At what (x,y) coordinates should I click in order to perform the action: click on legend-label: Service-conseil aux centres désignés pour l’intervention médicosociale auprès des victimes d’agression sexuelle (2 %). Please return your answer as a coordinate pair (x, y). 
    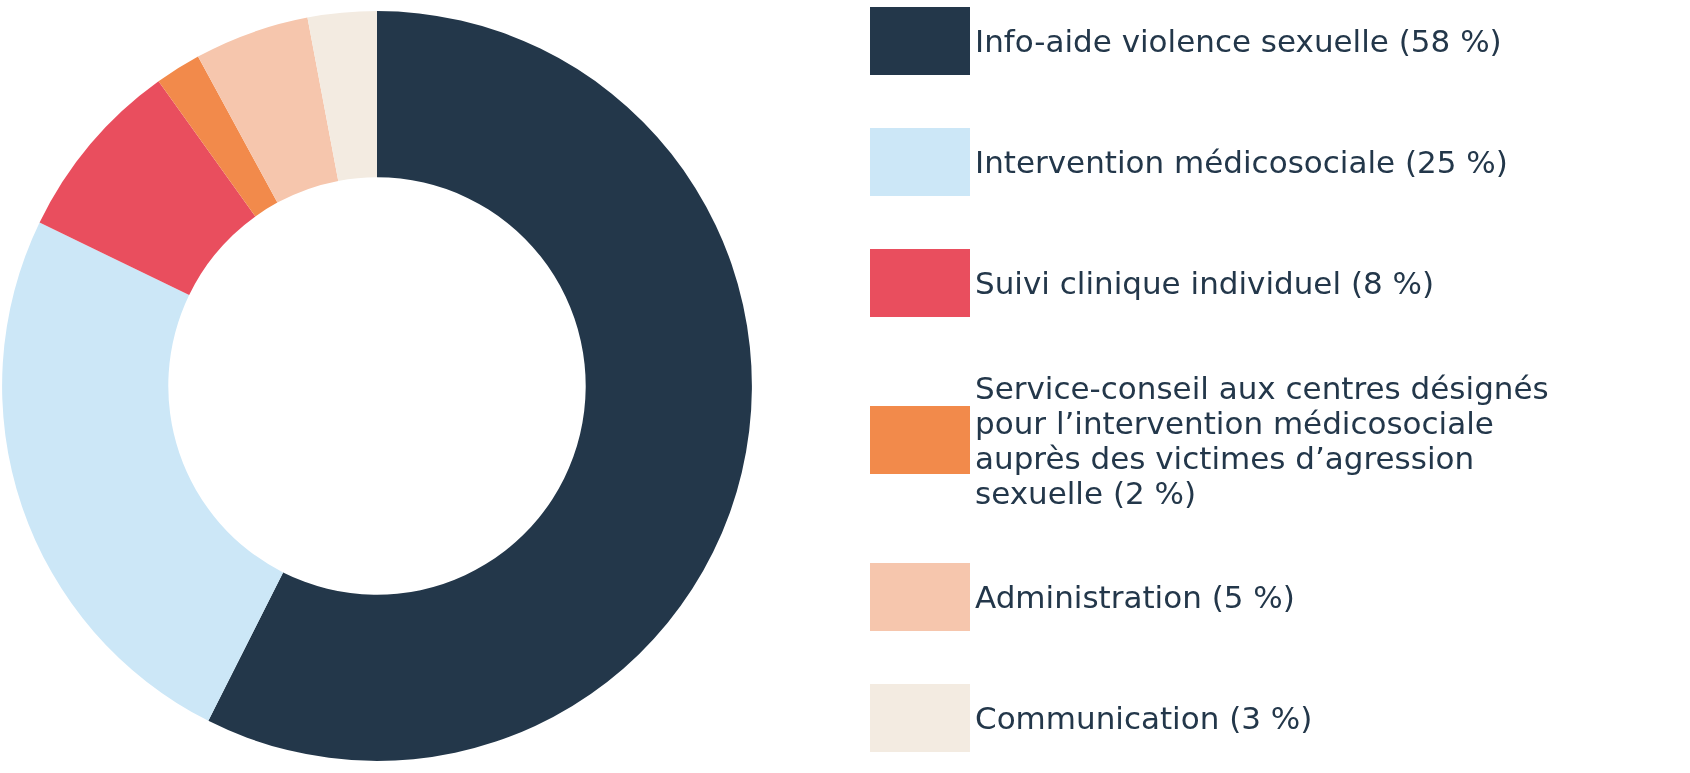
    Looking at the image, I should click on (1267, 440).